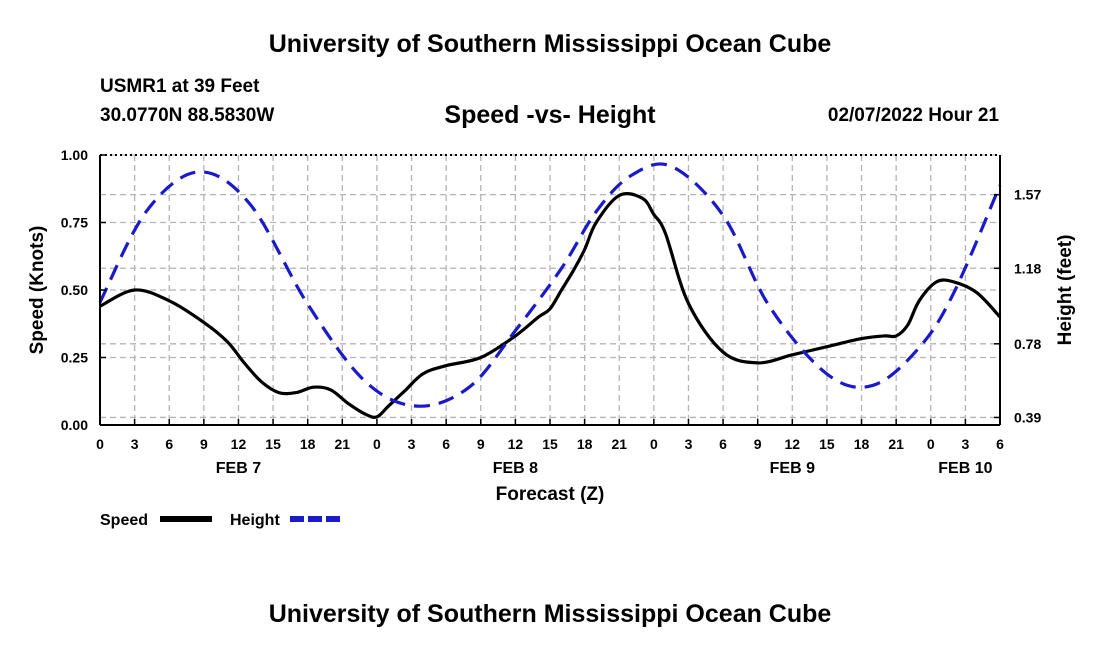 The height and width of the screenshot is (650, 1100). I want to click on y-tick-label: 0.75, so click(74, 223).